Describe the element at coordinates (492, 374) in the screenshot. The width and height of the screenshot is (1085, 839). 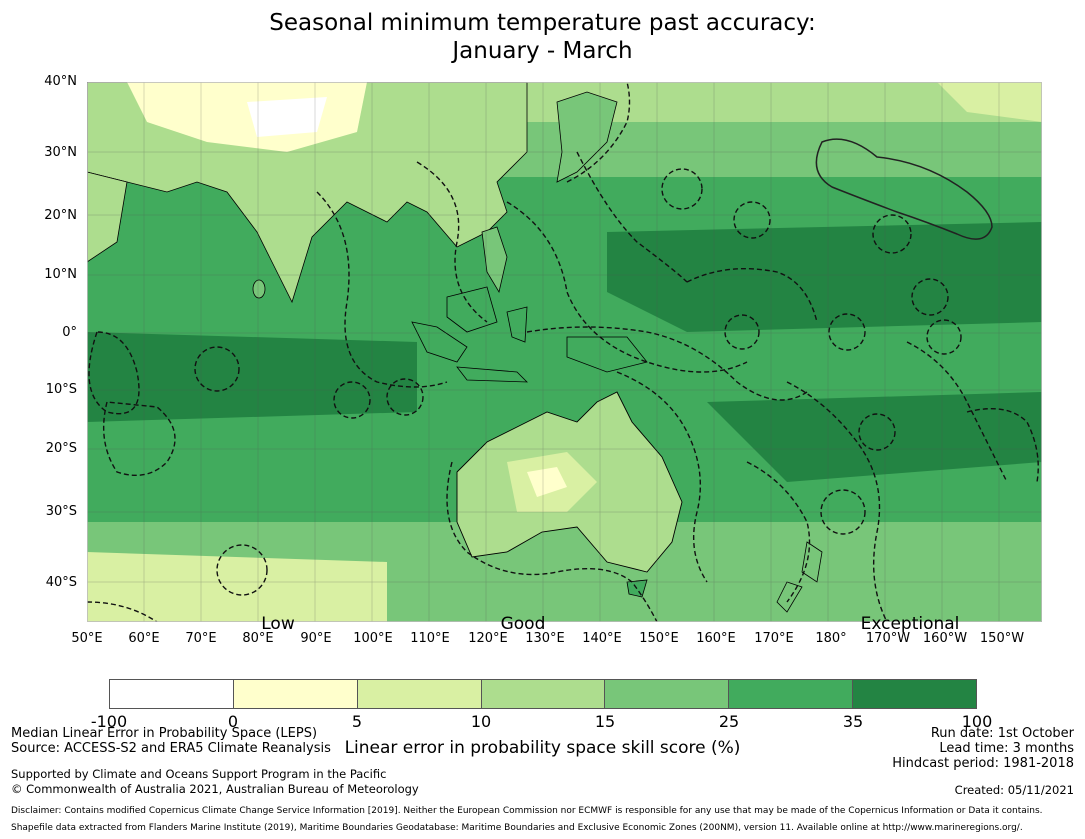
I see `java` at that location.